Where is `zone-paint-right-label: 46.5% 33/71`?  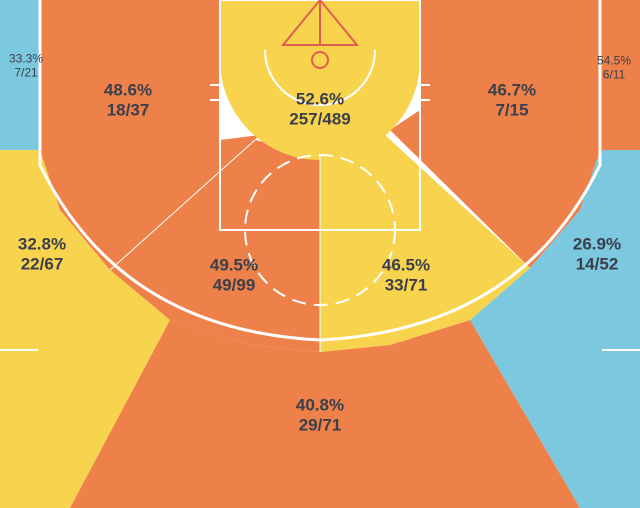 zone-paint-right-label: 46.5% 33/71 is located at coordinates (406, 276).